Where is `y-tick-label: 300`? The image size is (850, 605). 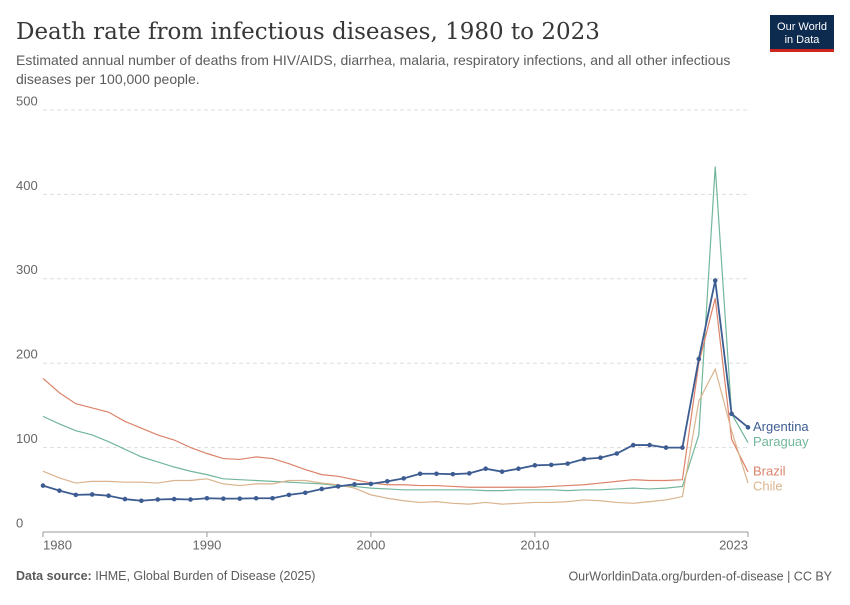
y-tick-label: 300 is located at coordinates (27, 269).